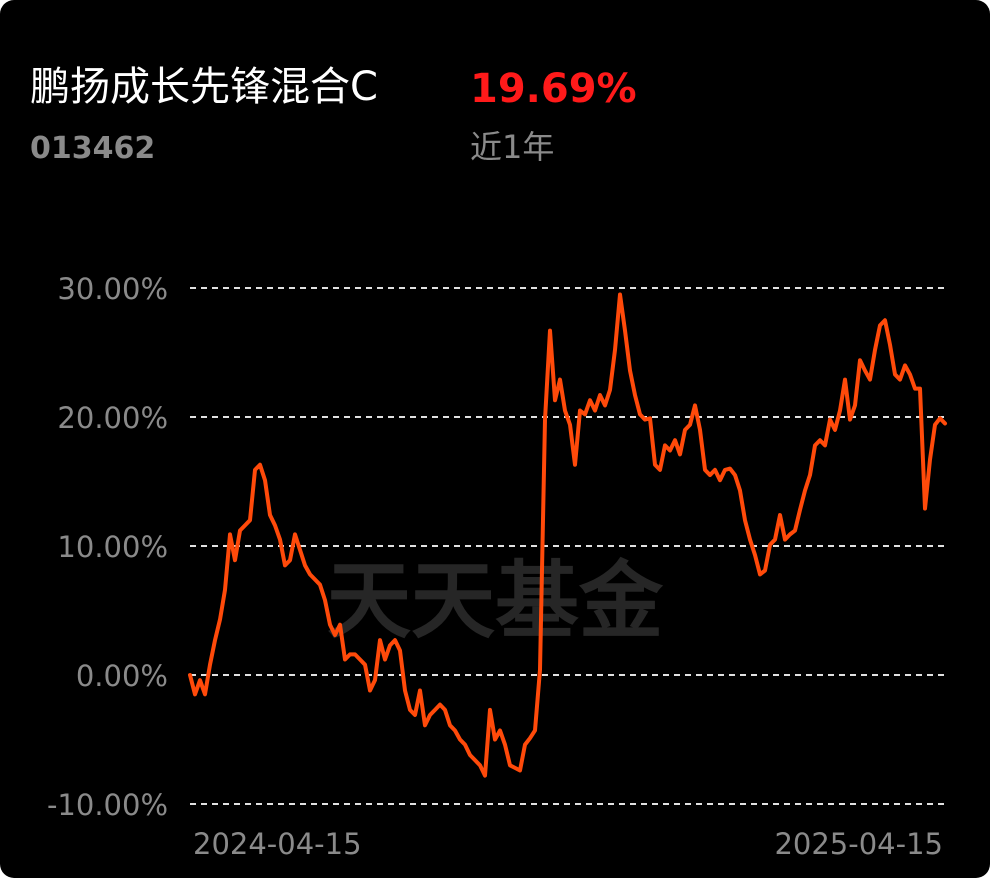 This screenshot has height=882, width=990. I want to click on y-tick-label: 20.00%, so click(112, 418).